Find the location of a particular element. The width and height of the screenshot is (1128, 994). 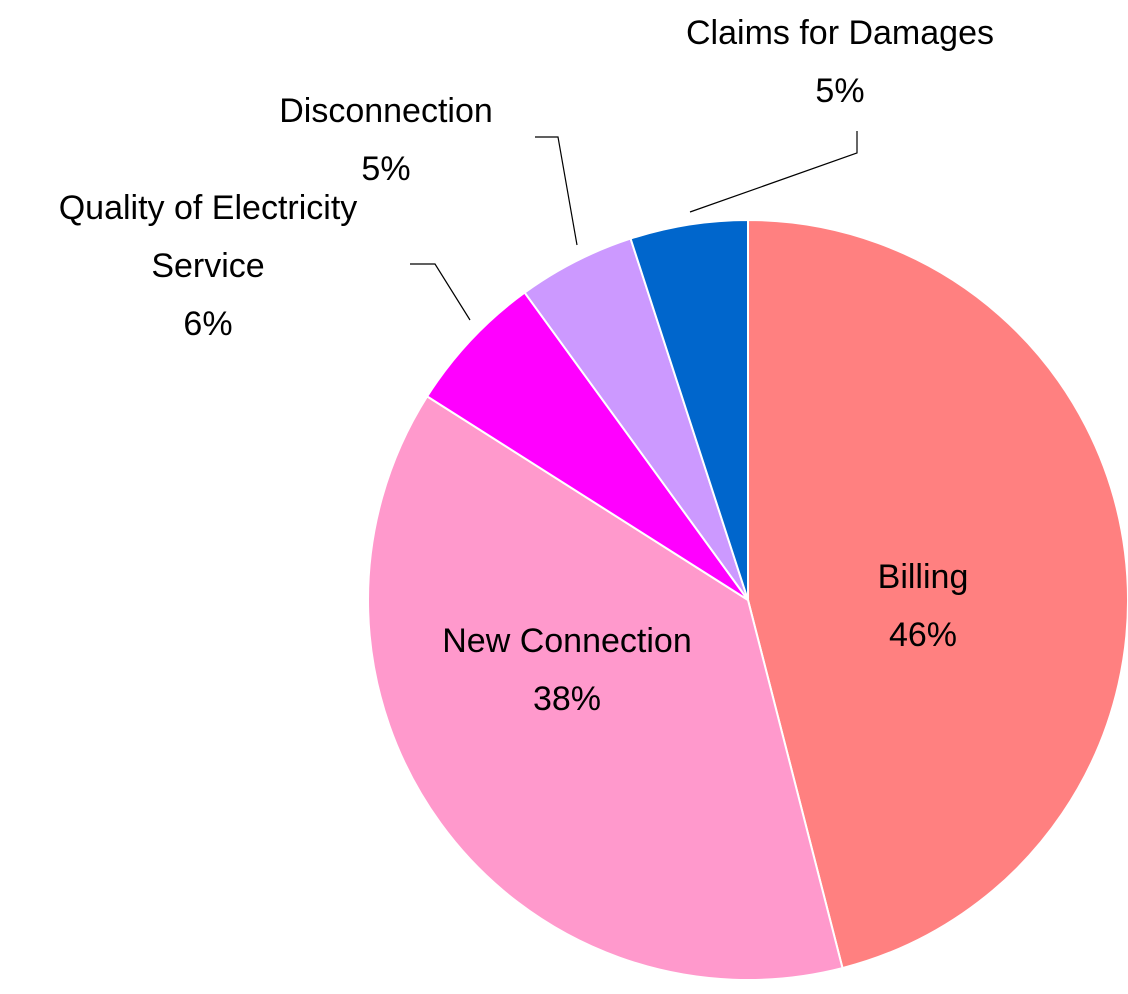

data-label: New Connection 38% is located at coordinates (567, 670).